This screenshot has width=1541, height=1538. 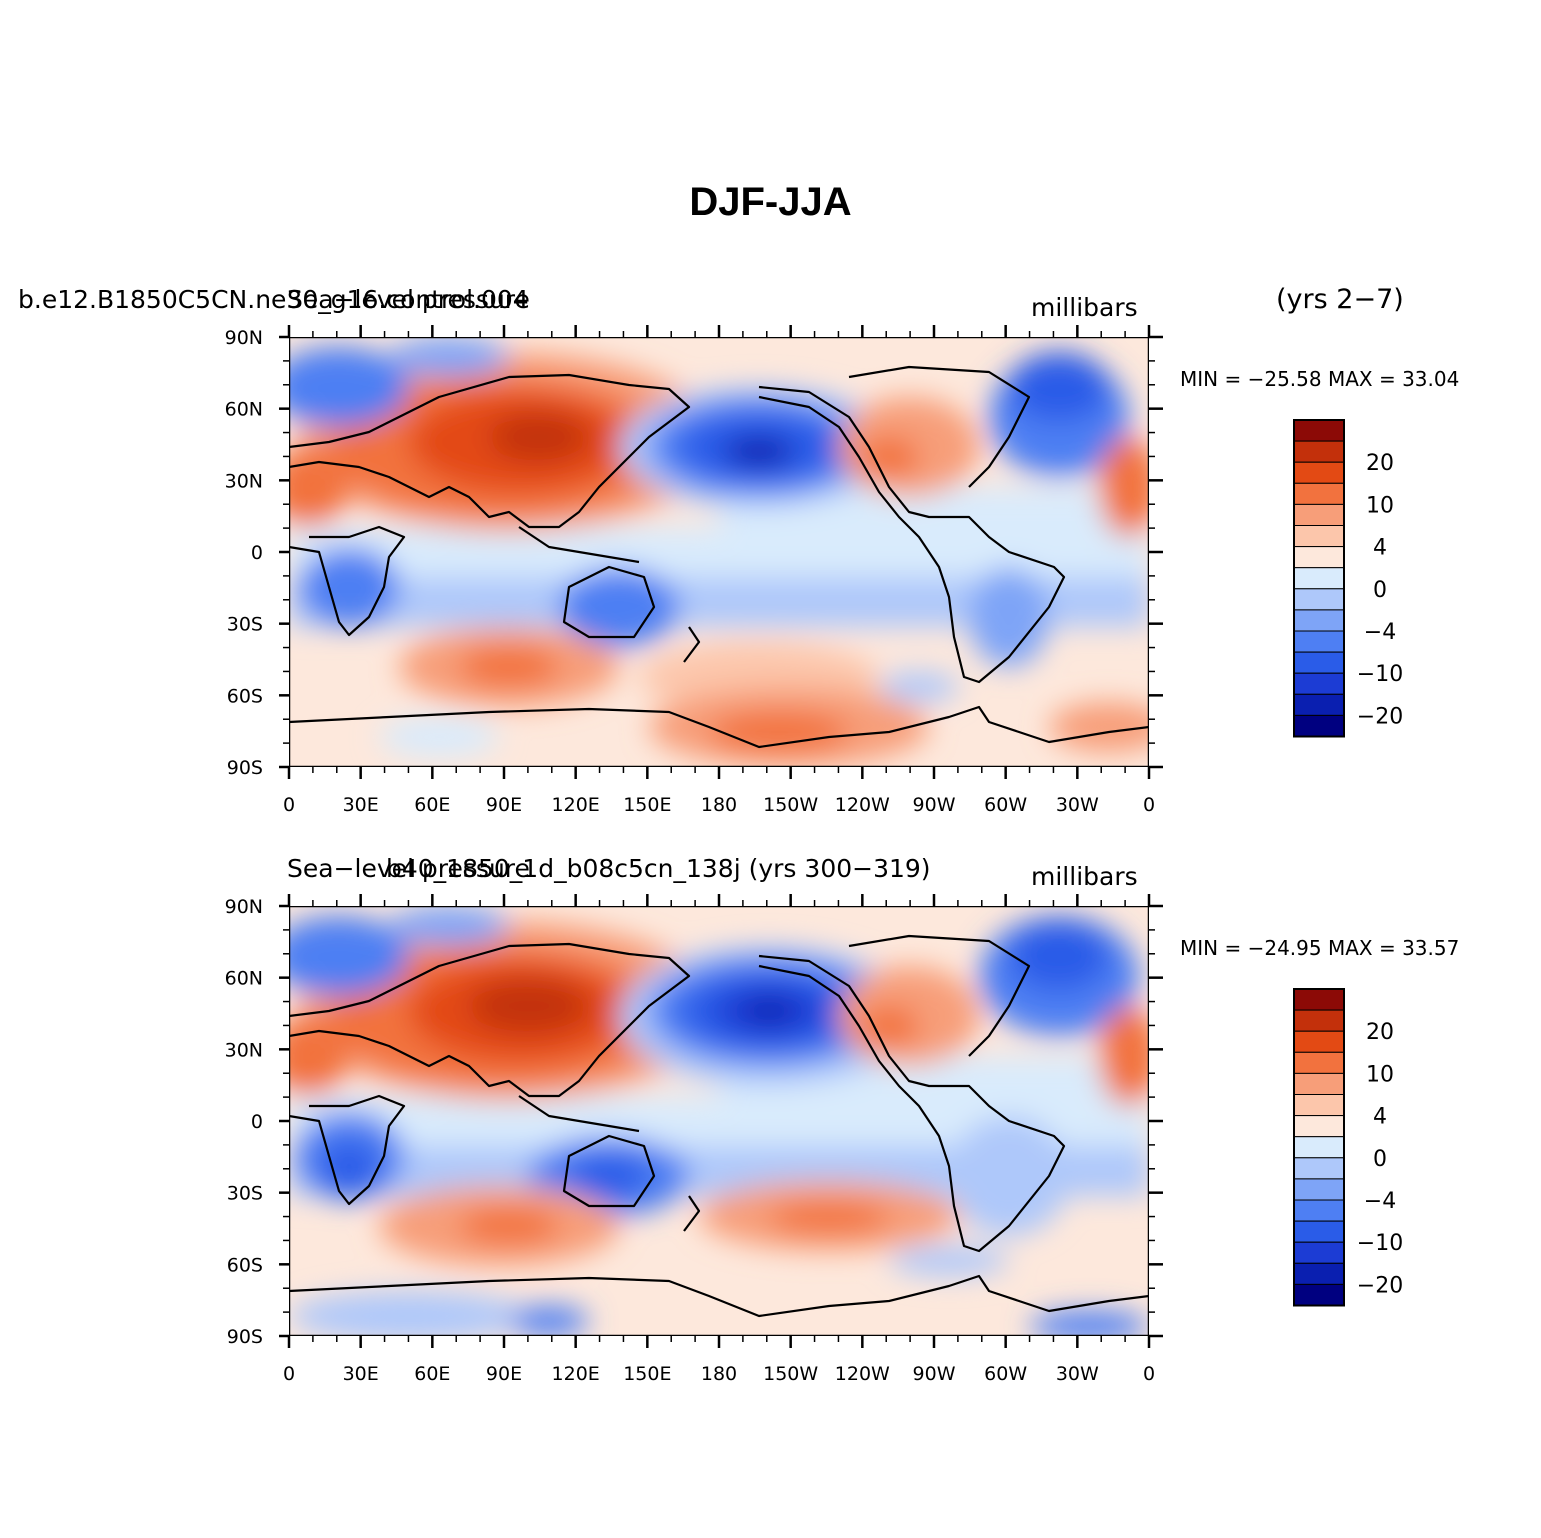 What do you see at coordinates (408, 868) in the screenshot?
I see `panel2-variable-label: Sea−level pressure` at bounding box center [408, 868].